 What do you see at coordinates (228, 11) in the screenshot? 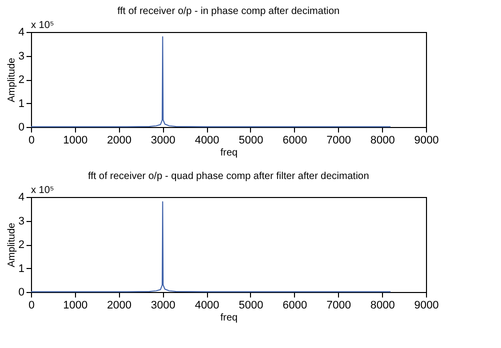
I see `chart-title: fft of receiver o/p - in phase comp after decimation` at bounding box center [228, 11].